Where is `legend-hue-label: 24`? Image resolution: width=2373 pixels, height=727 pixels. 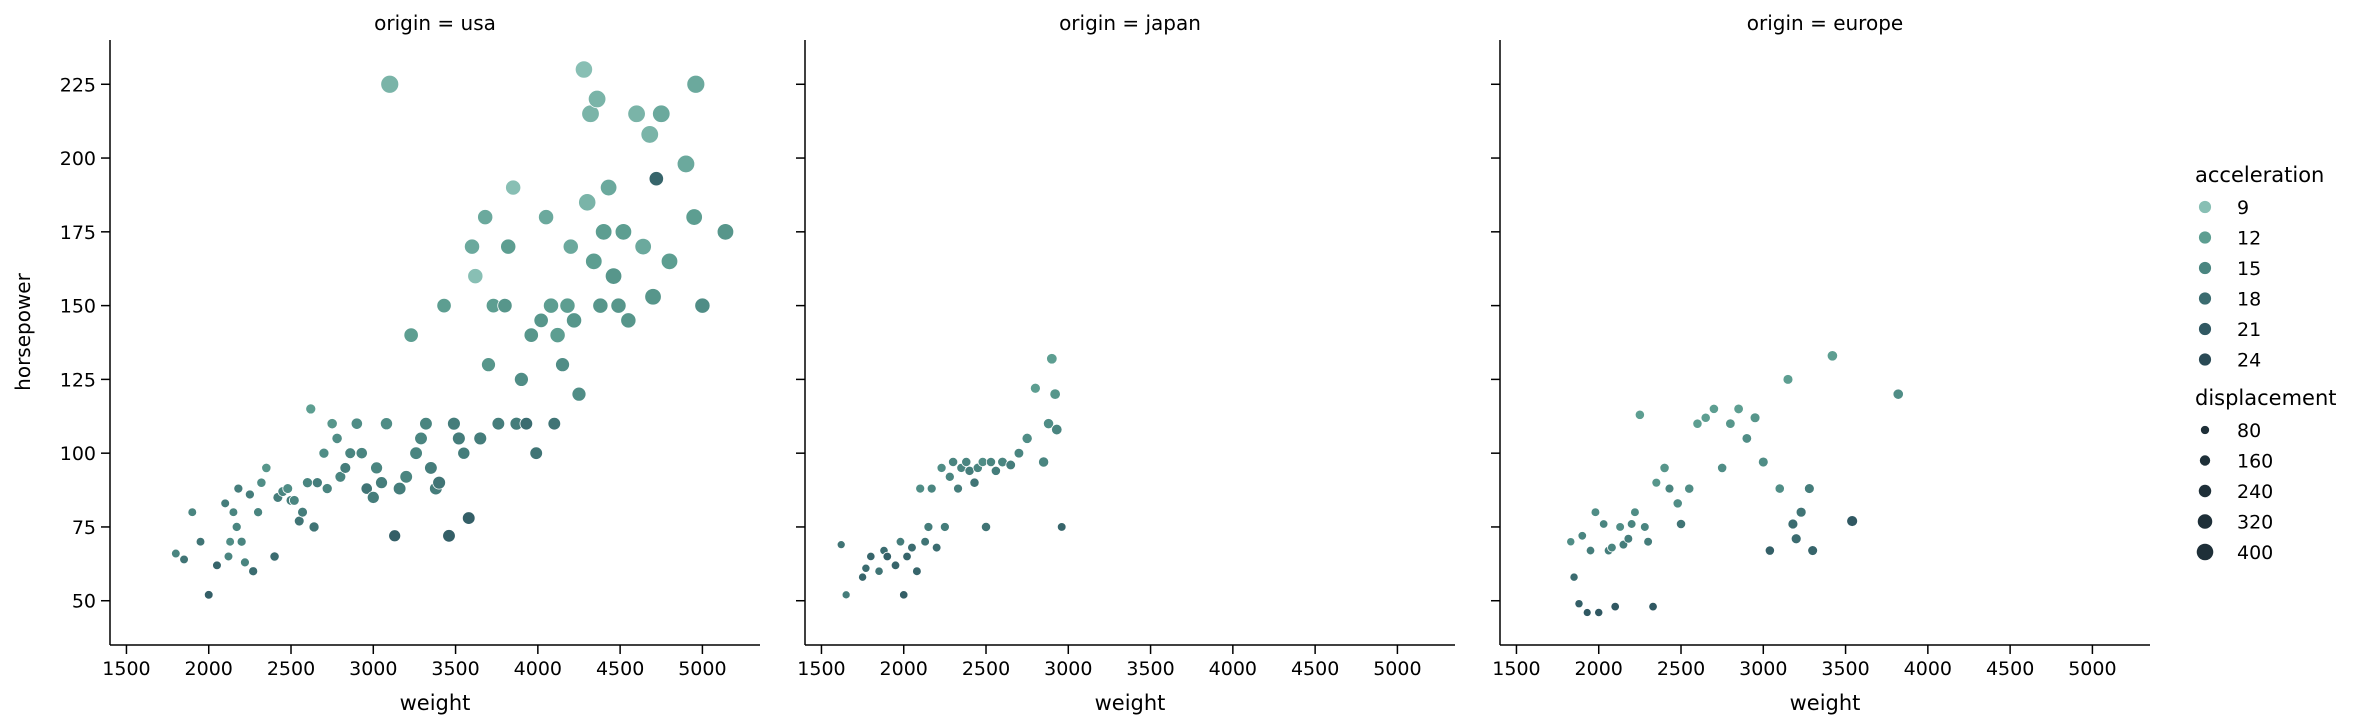 legend-hue-label: 24 is located at coordinates (2249, 361).